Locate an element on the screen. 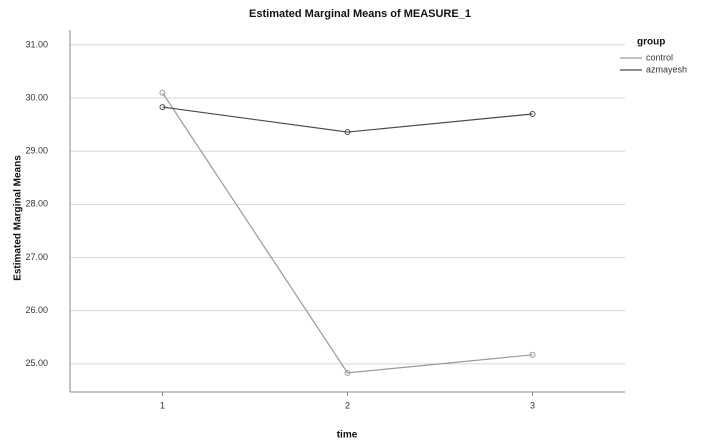 This screenshot has height=446, width=710. legend-title: group is located at coordinates (651, 42).